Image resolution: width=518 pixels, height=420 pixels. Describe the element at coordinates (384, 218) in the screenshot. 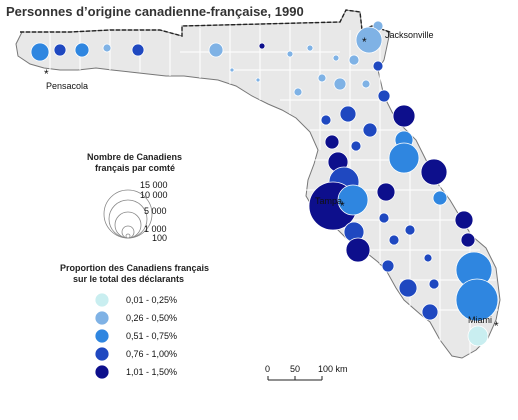

I see `circle-hardee` at that location.